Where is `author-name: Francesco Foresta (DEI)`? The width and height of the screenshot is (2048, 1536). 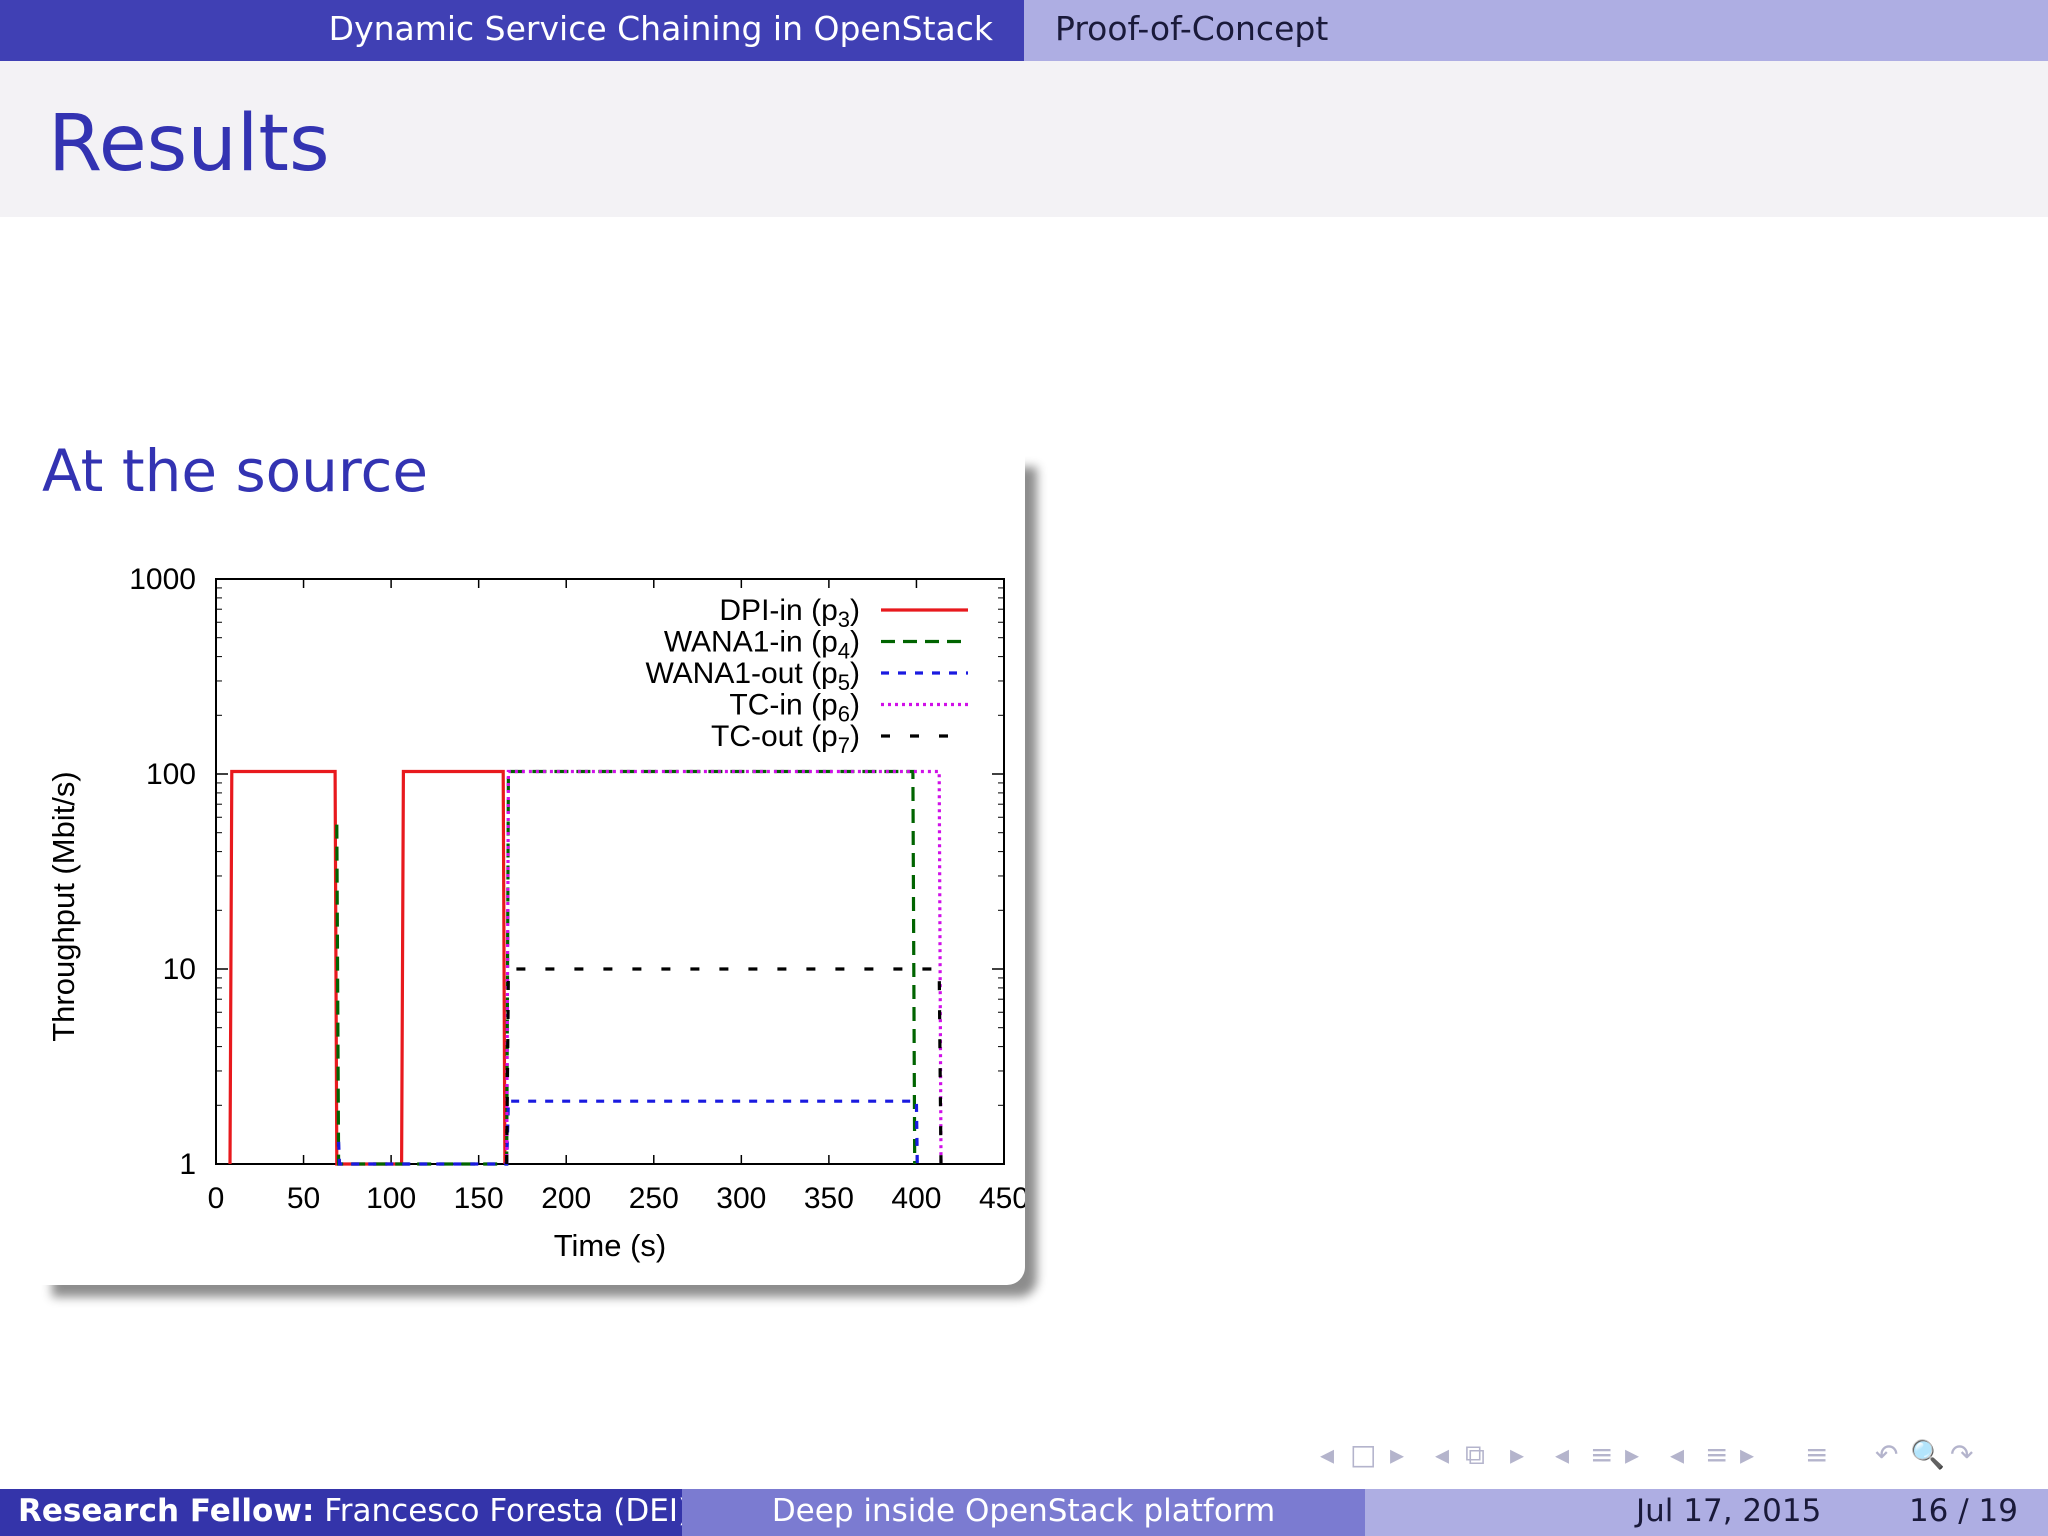 author-name: Francesco Foresta (DEI) is located at coordinates (507, 1511).